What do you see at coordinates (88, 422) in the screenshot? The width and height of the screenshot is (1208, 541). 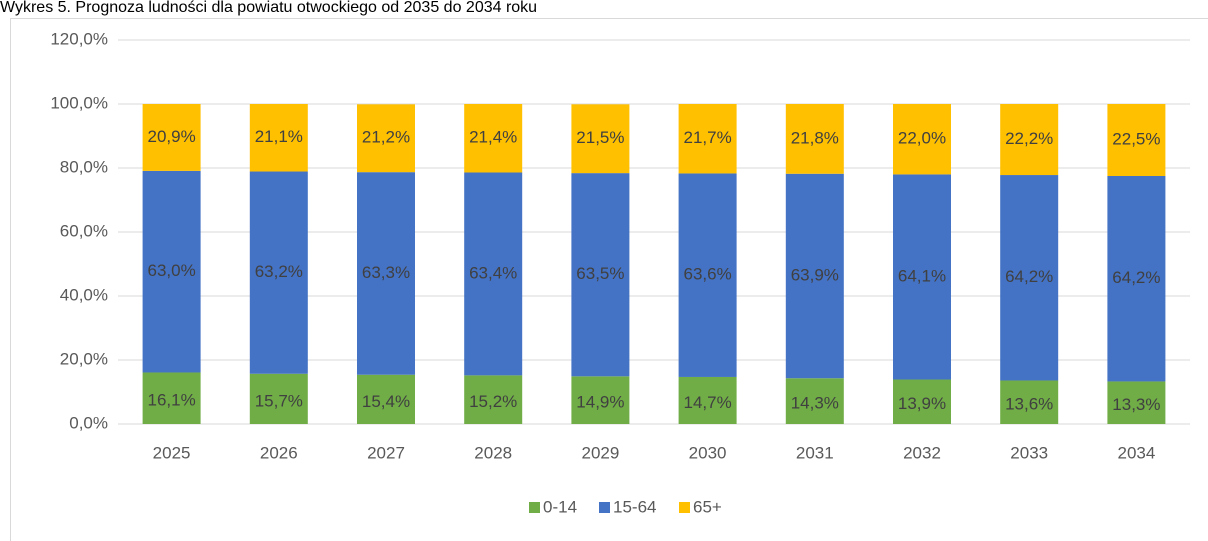 I see `y-tick-label: 0,0%` at bounding box center [88, 422].